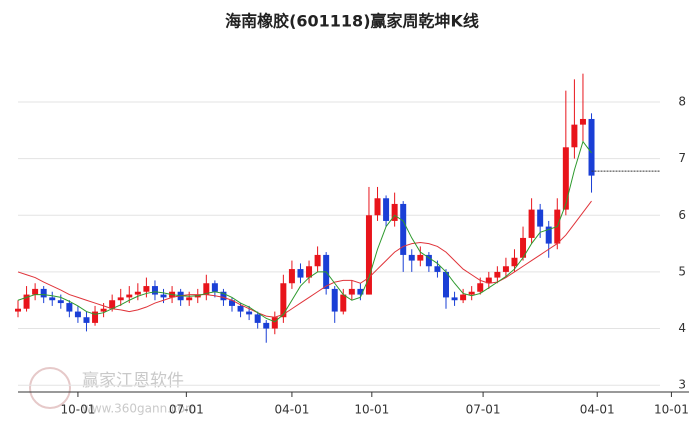 Image resolution: width=689 pixels, height=427 pixels. What do you see at coordinates (682, 271) in the screenshot?
I see `y-tick-label: 5` at bounding box center [682, 271].